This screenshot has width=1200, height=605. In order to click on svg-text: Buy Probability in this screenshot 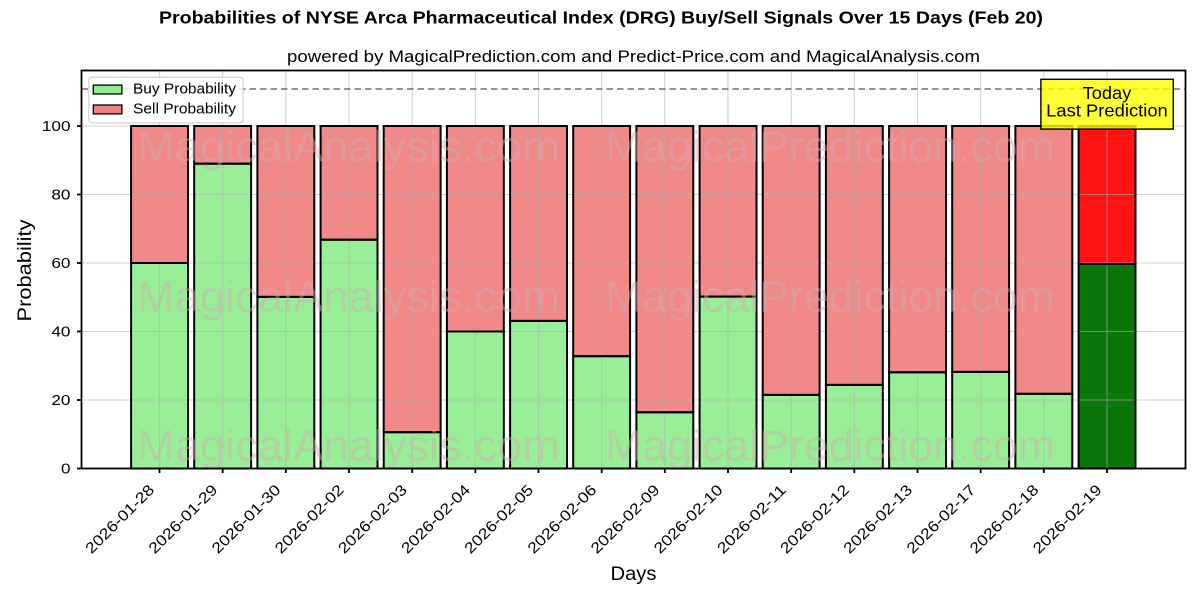, I will do `click(184, 89)`.